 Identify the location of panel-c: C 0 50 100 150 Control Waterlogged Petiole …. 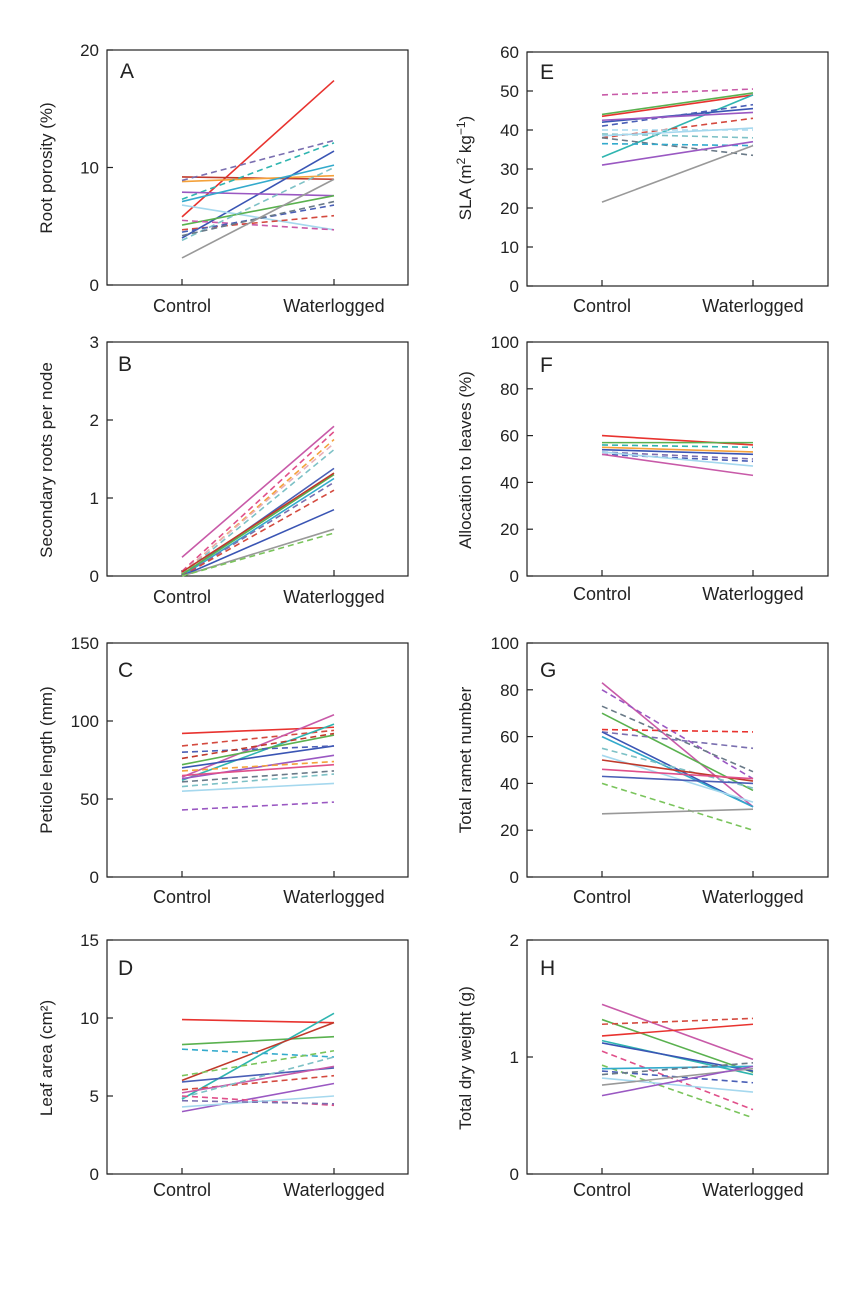
(223, 770).